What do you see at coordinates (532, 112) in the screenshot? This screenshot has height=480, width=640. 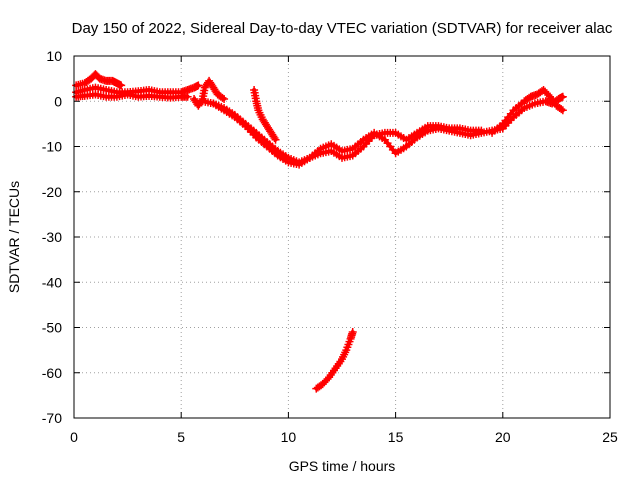 I see `series-rise-20-22h-b` at bounding box center [532, 112].